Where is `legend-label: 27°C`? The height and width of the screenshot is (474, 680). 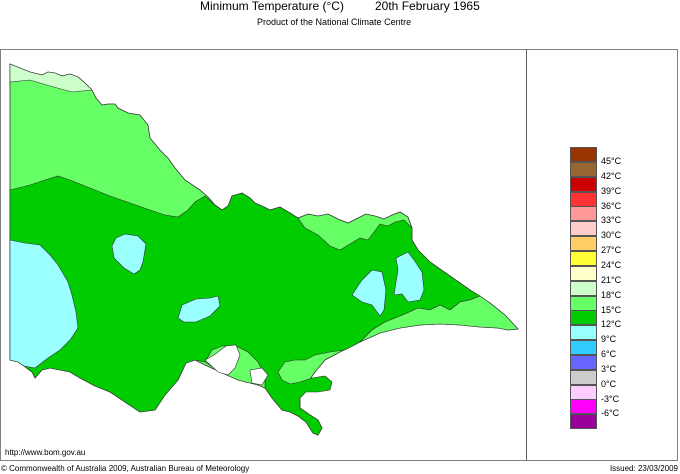
legend-label: 27°C is located at coordinates (611, 250).